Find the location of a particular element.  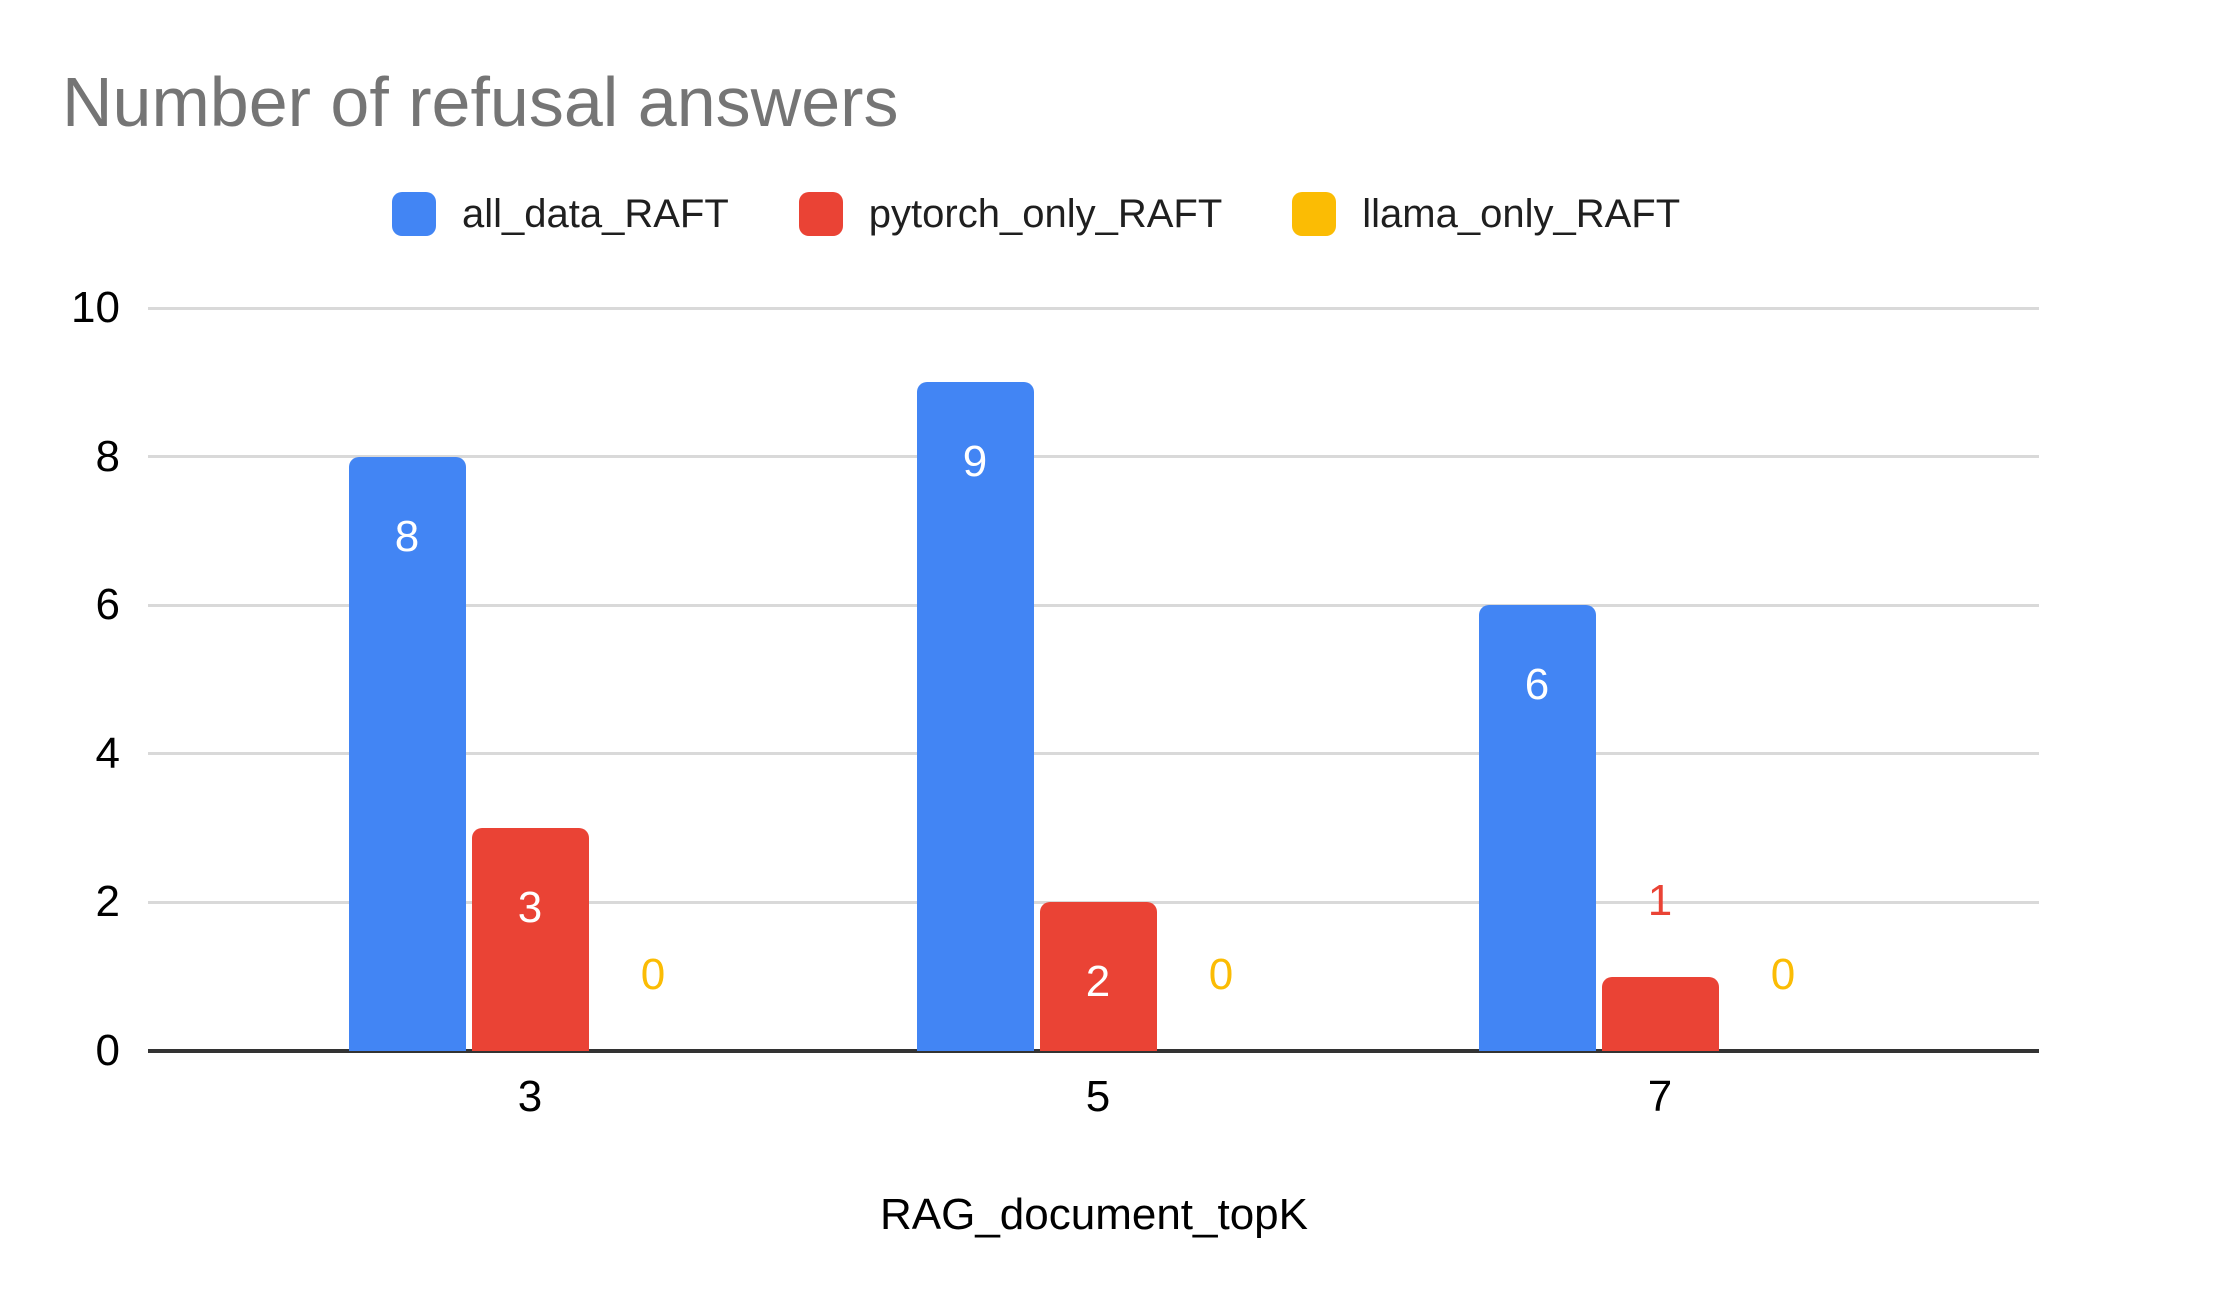

bar-pytorch_only_RAFT-topk7 is located at coordinates (1660, 1013).